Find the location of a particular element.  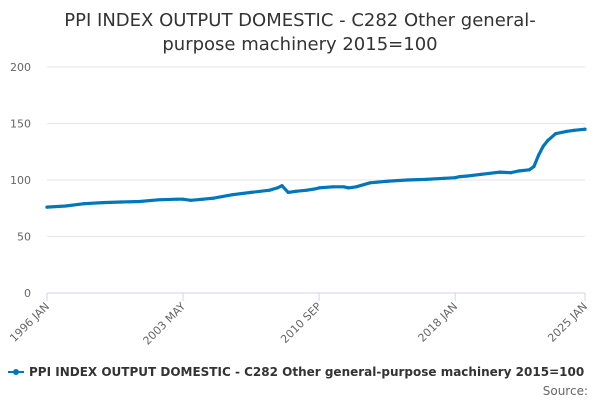

y-tick-label: 100 is located at coordinates (20, 180).